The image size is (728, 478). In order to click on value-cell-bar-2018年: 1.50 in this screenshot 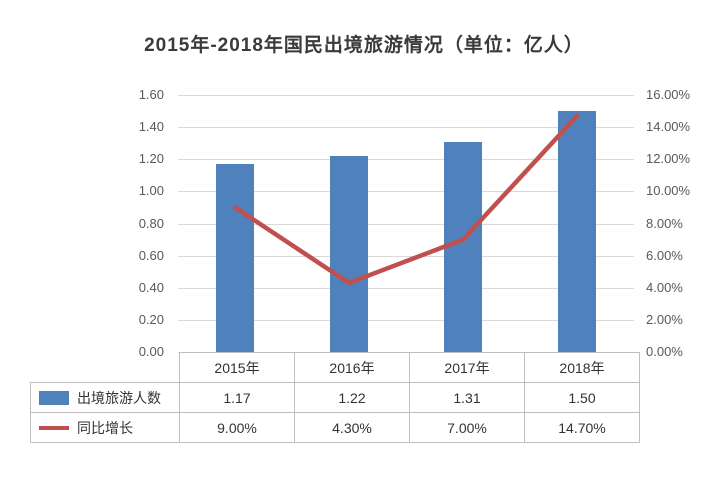, I will do `click(582, 397)`.